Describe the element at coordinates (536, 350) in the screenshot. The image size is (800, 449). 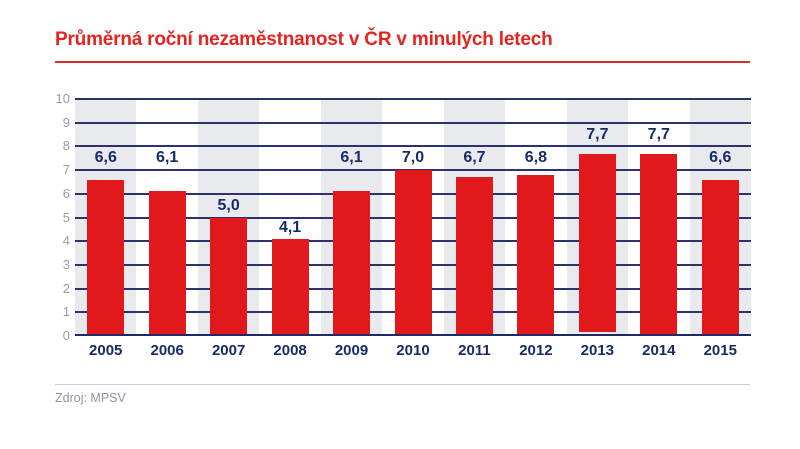
I see `x-tick-2012: 2012` at that location.